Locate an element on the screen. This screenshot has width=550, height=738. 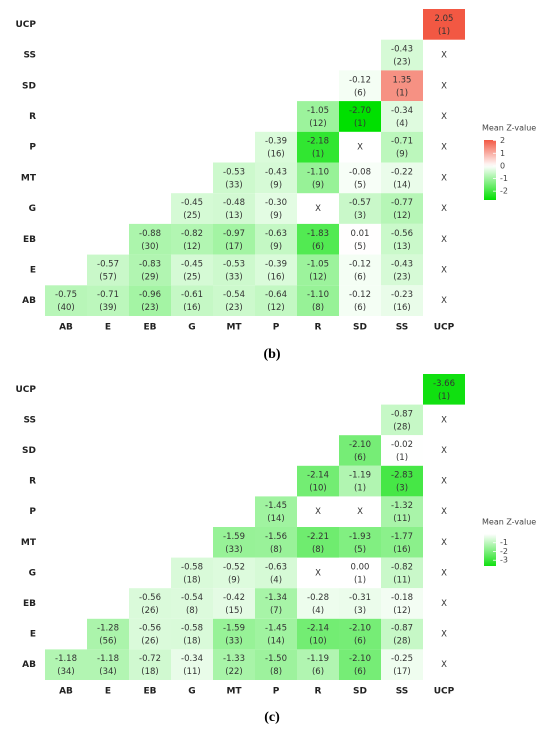
y-tick-label: EB is located at coordinates (29, 240).